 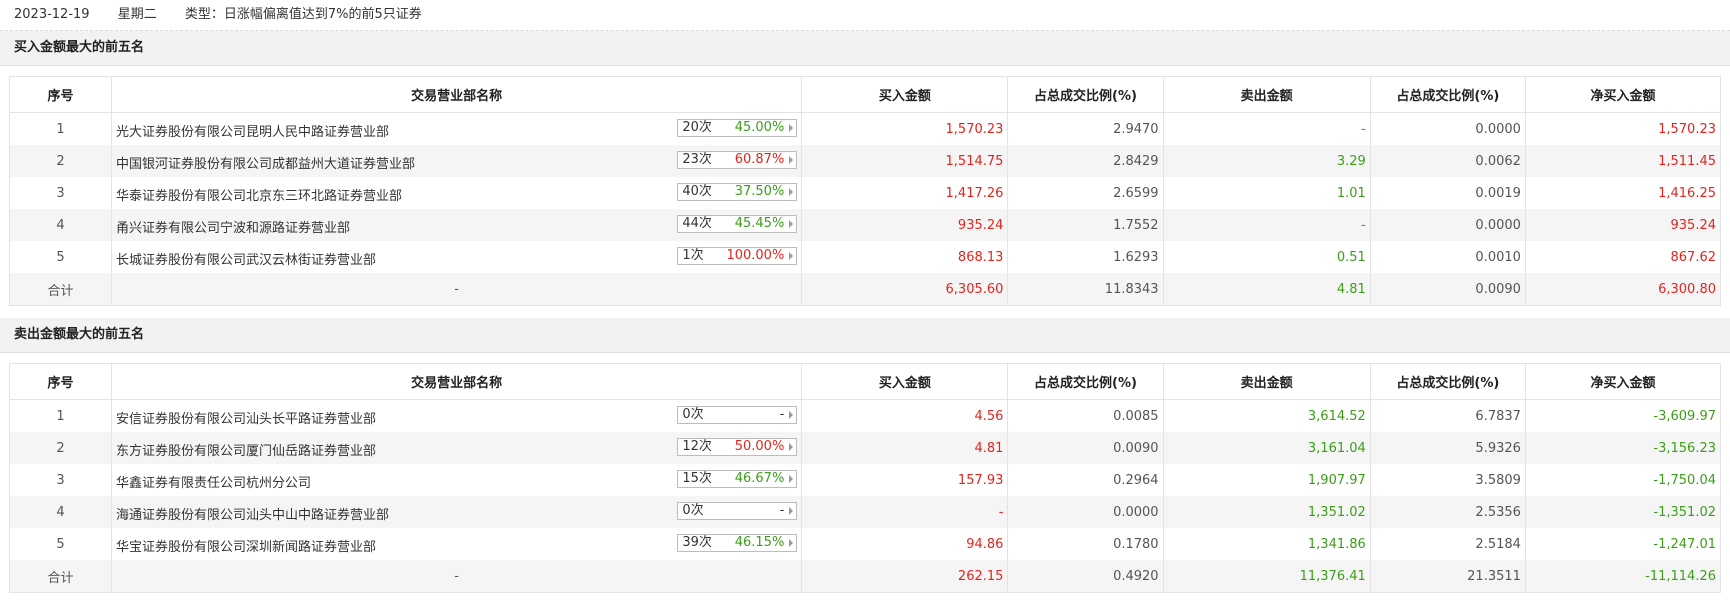 I want to click on total-buy-ratio: 0.4920, so click(x=1085, y=576).